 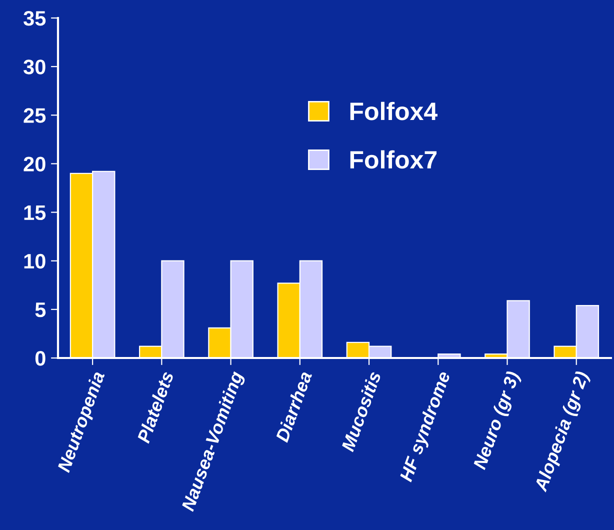 What do you see at coordinates (393, 159) in the screenshot?
I see `legend-label: Folfox7` at bounding box center [393, 159].